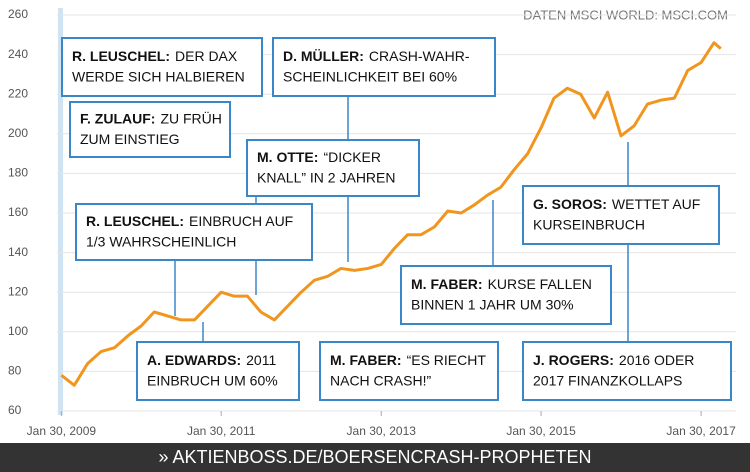 This screenshot has height=472, width=750. What do you see at coordinates (18, 331) in the screenshot?
I see `y-tick-label: 100` at bounding box center [18, 331].